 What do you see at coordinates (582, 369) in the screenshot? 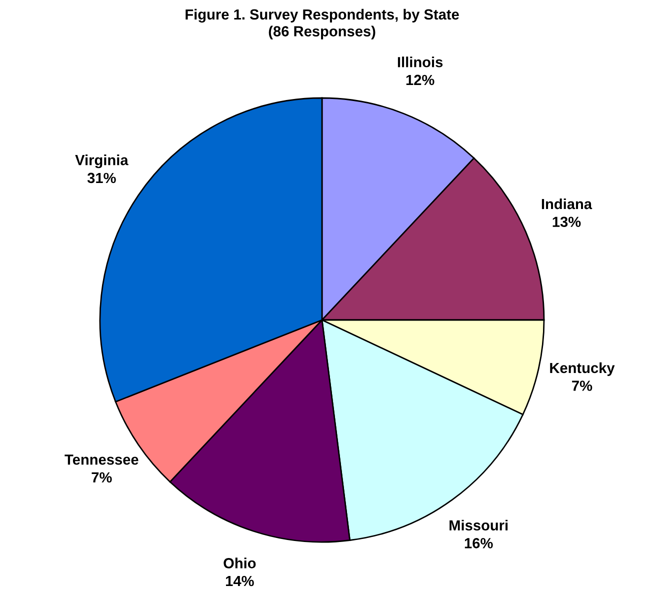
I see `slice-label: Kentucky` at bounding box center [582, 369].